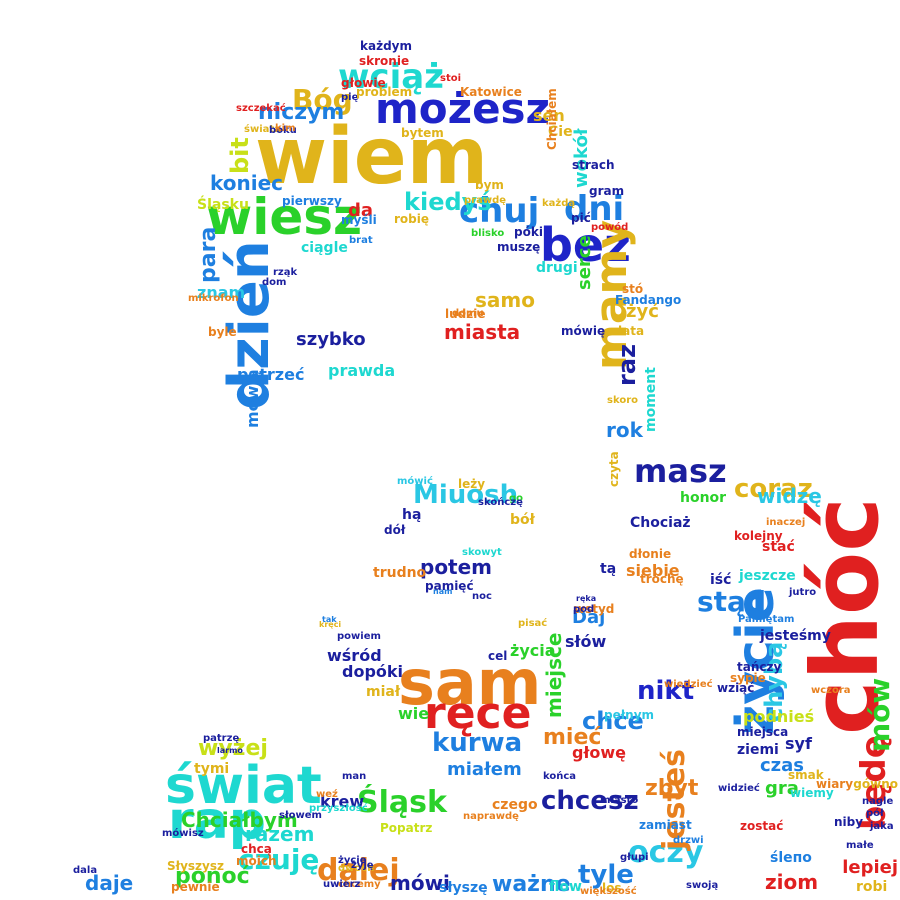 Image resolution: width=900 pixels, height=900 pixels. I want to click on word-cloud-word: gram, so click(607, 191).